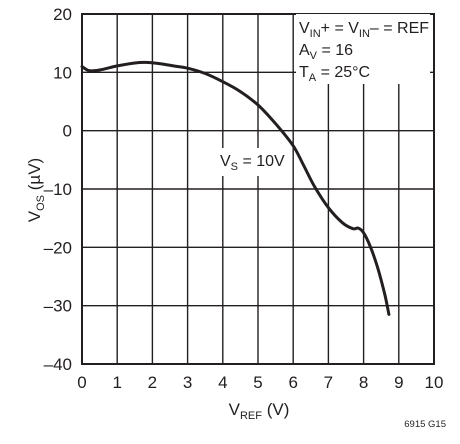 This screenshot has height=444, width=460. I want to click on conditions-background, so click(363, 49).